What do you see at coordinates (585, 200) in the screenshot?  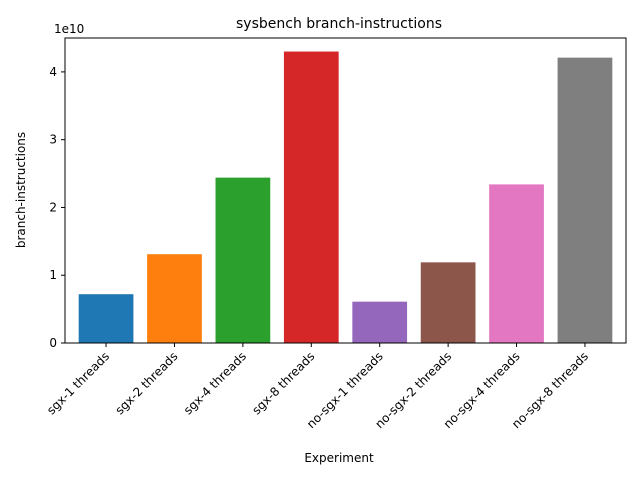 I see `bar-no-sgx-8-threads` at bounding box center [585, 200].